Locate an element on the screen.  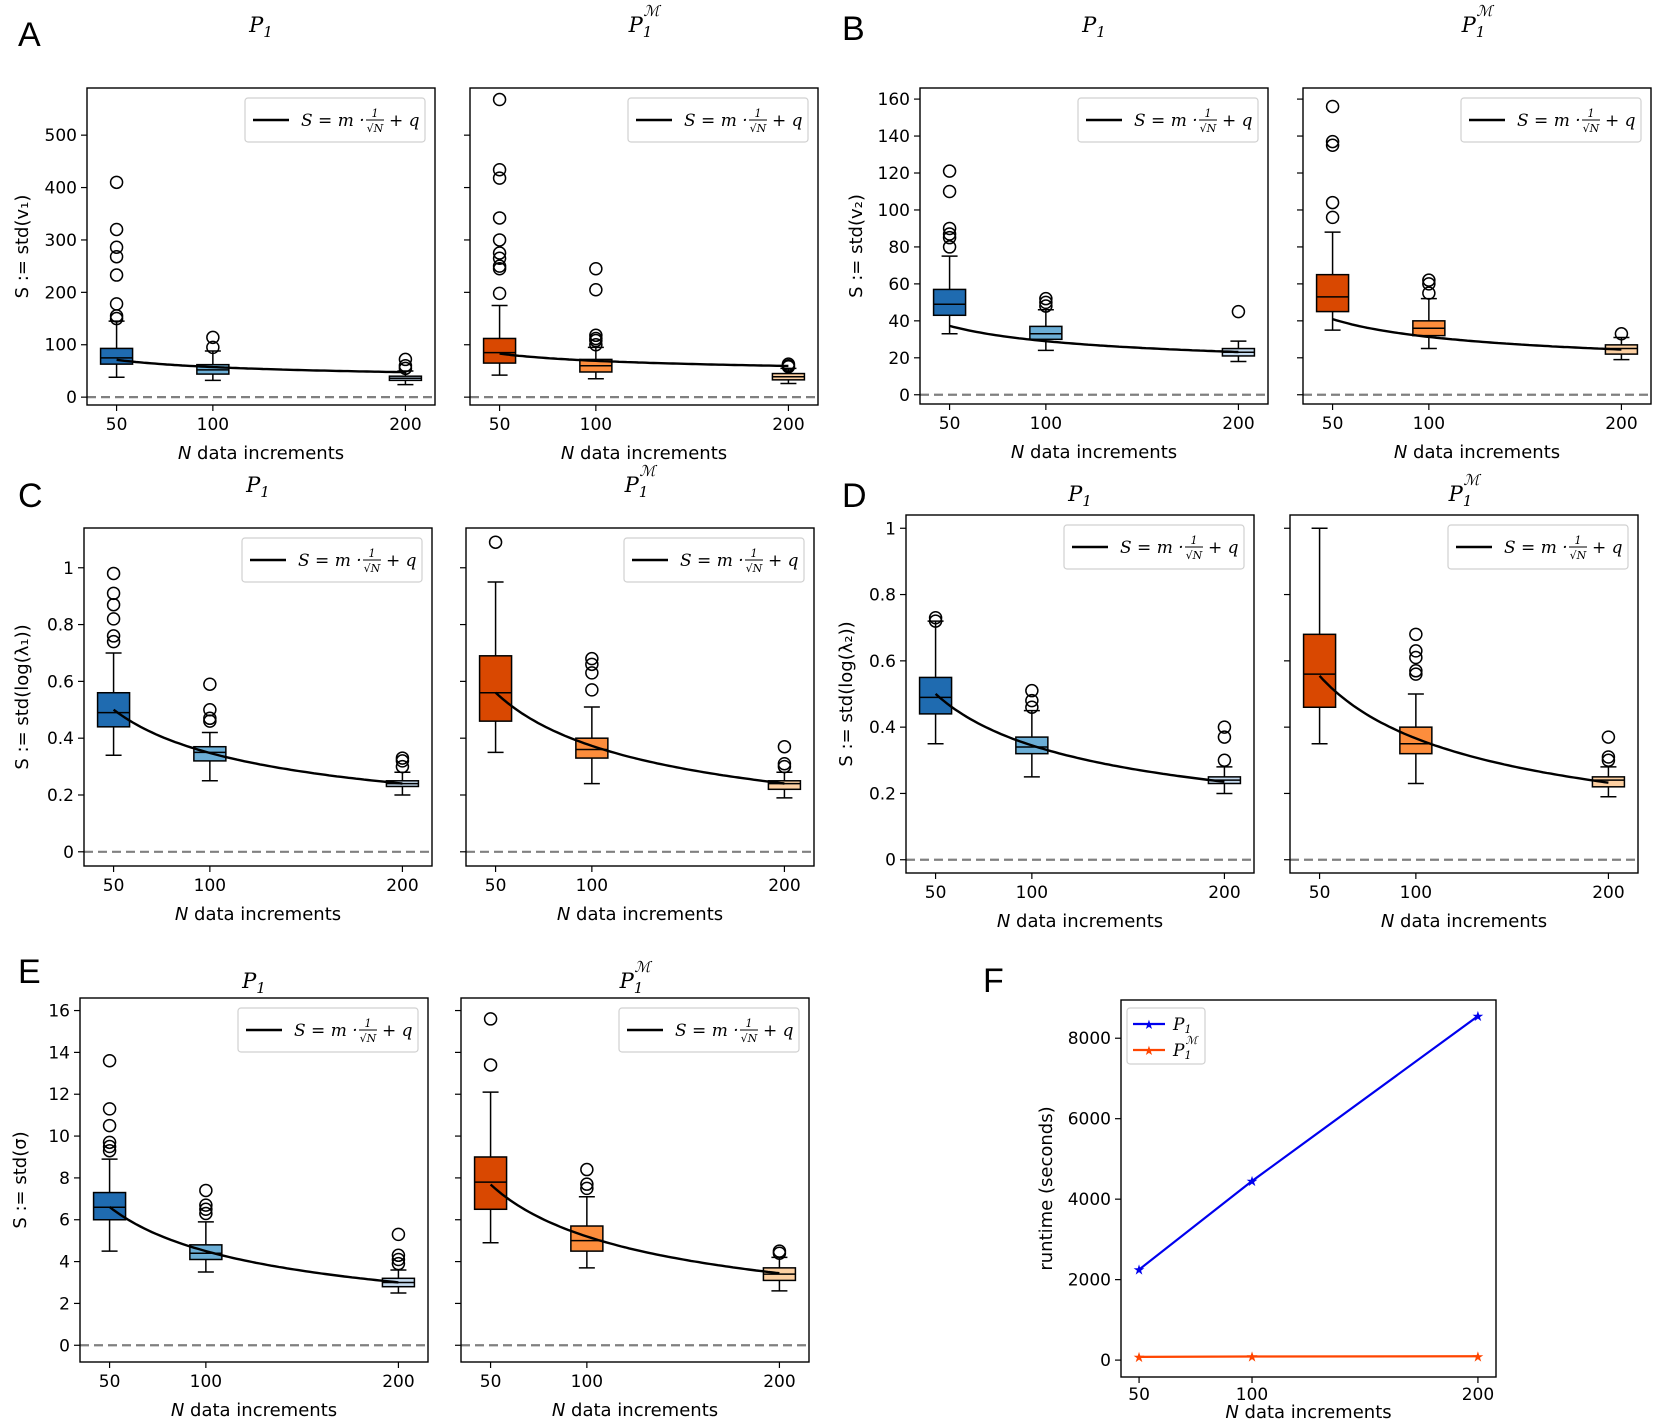
x-tick-label: 100 is located at coordinates (1252, 1395).